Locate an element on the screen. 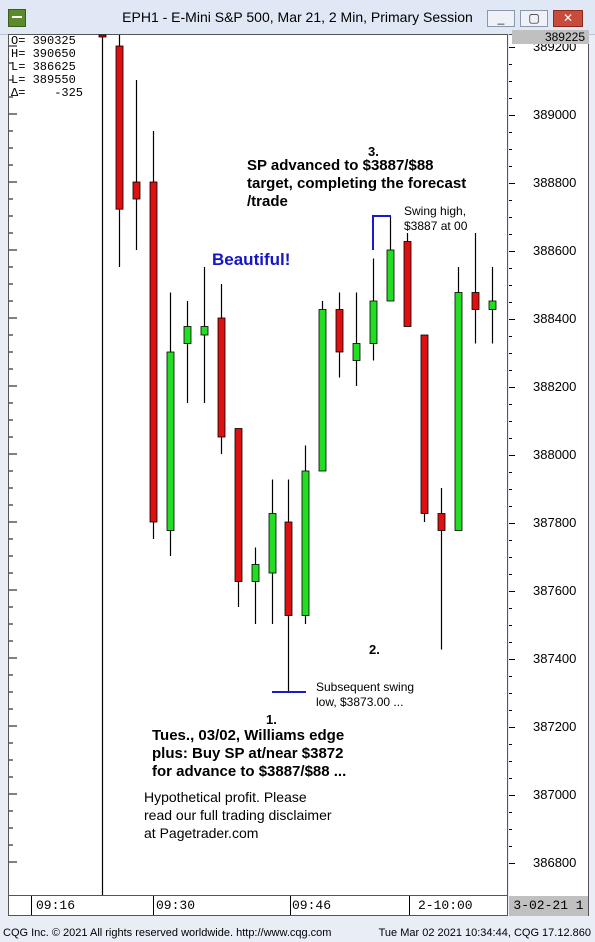  note-2-number: 2. is located at coordinates (374, 649).